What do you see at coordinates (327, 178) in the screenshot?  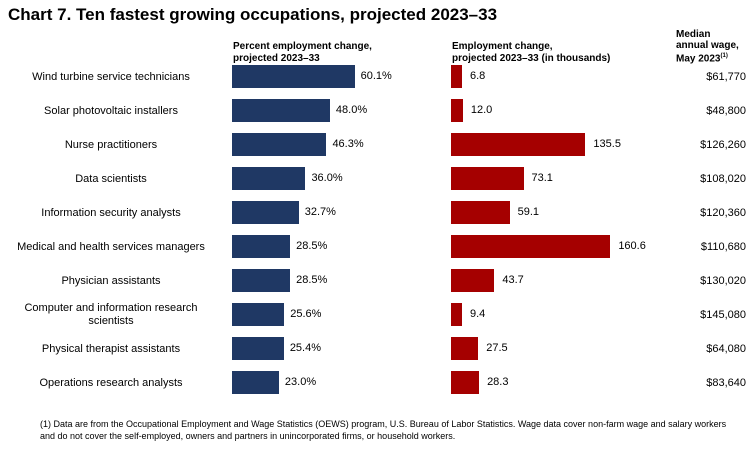 I see `percent-change-value: 36.0%` at bounding box center [327, 178].